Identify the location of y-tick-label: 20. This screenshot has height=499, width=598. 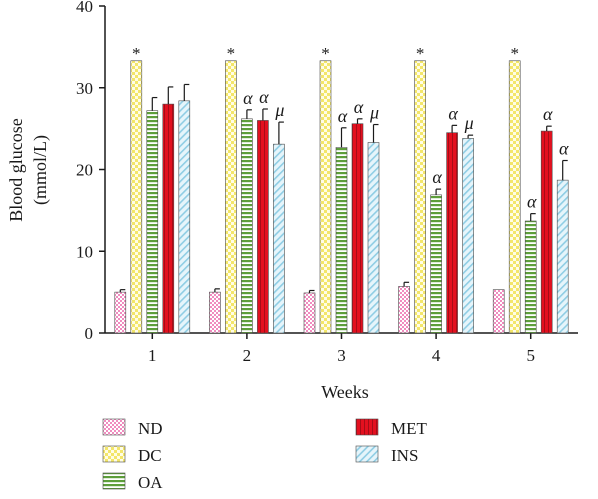
(84, 170).